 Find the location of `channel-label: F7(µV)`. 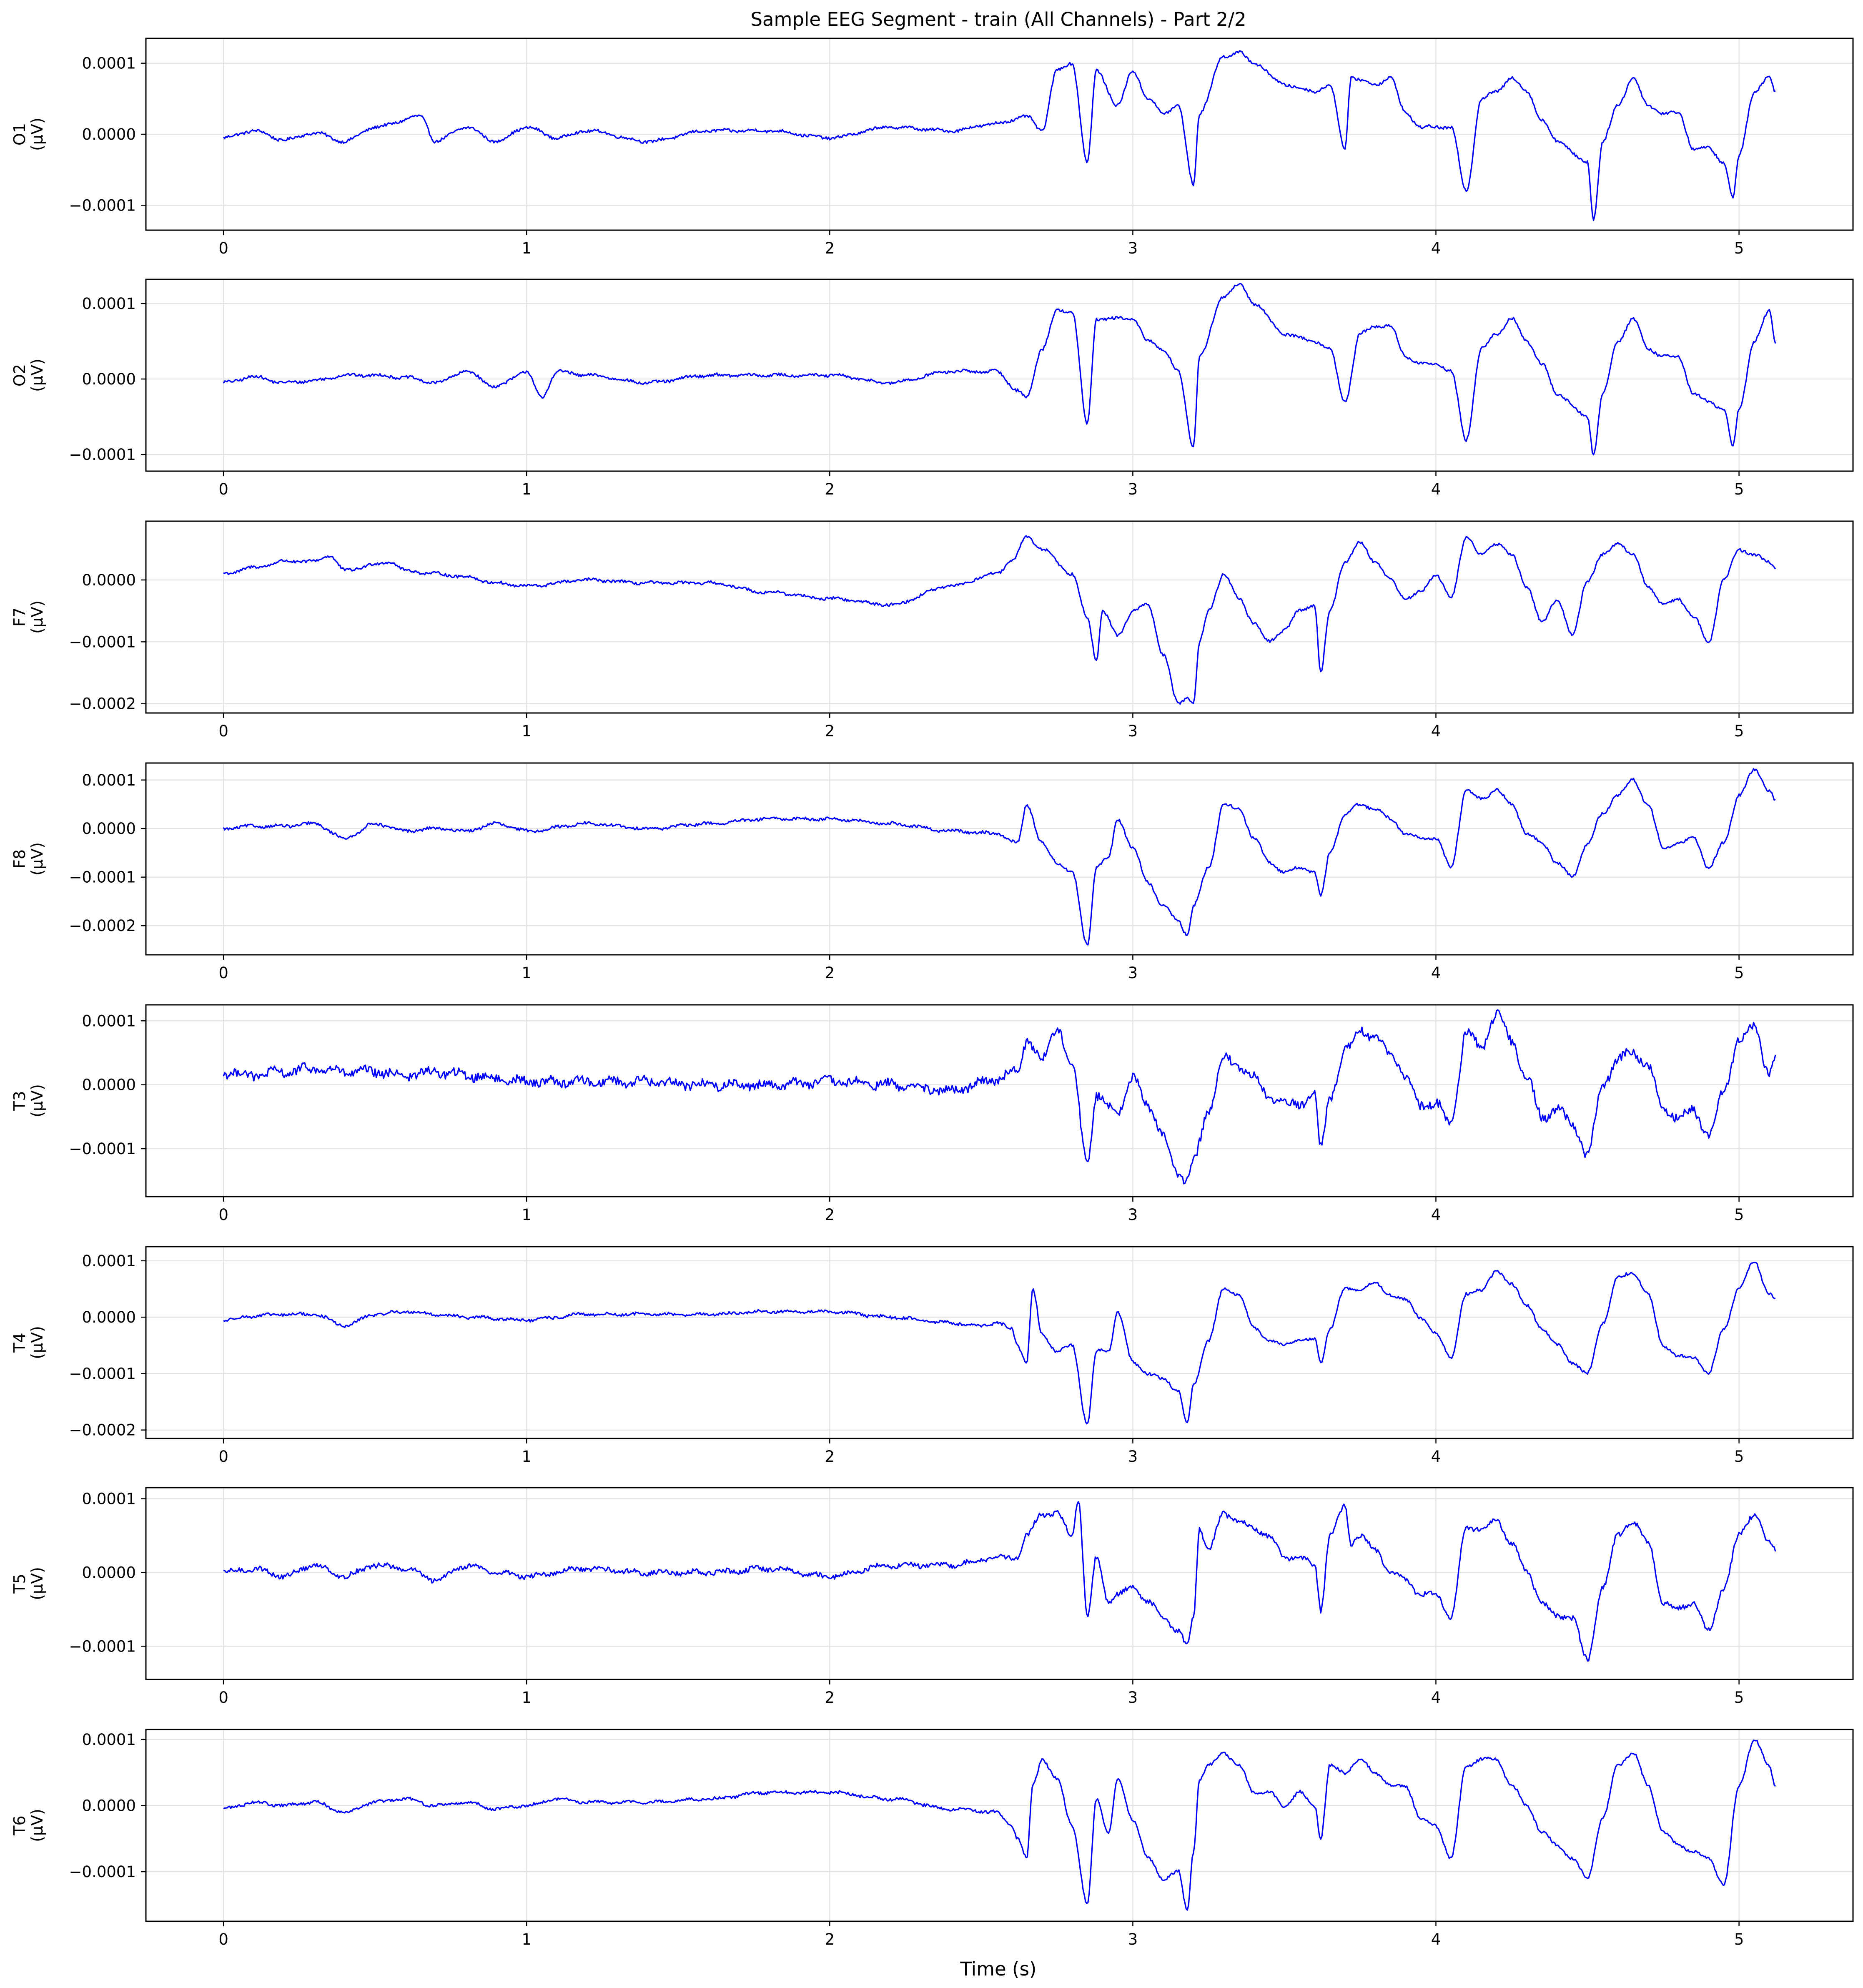

channel-label: F7(µV) is located at coordinates (28, 617).